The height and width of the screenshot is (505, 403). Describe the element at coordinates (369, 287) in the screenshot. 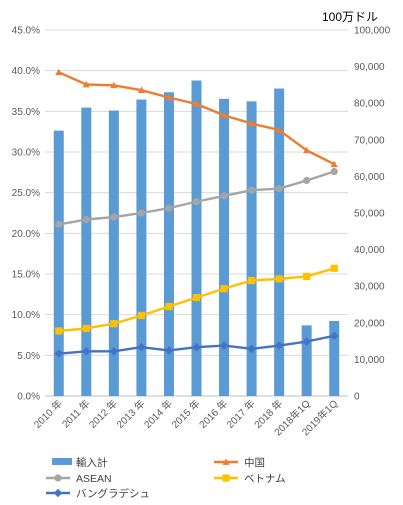

I see `right-axis-tick-label: 30,000` at that location.